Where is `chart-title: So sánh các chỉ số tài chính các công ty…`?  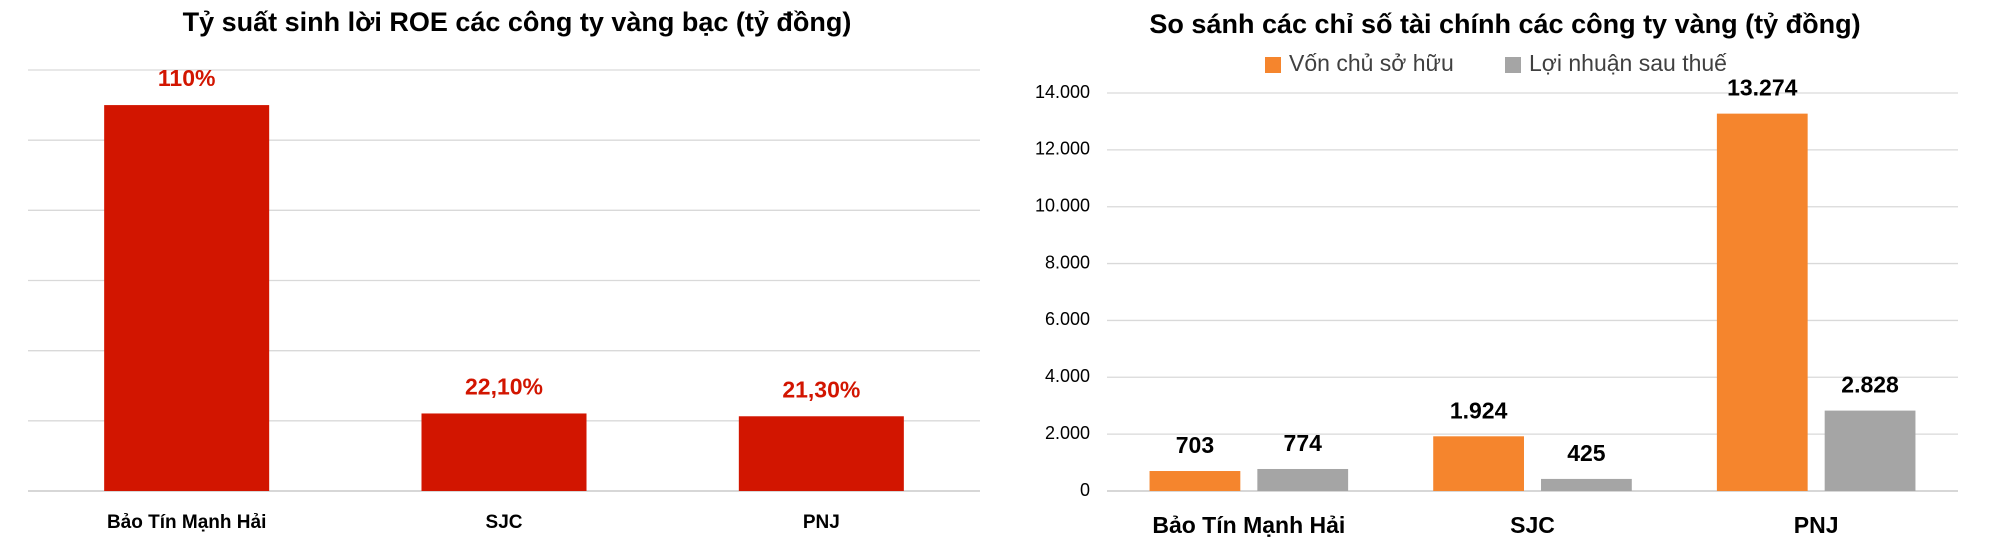
chart-title: So sánh các chỉ số tài chính các công ty… is located at coordinates (1504, 24).